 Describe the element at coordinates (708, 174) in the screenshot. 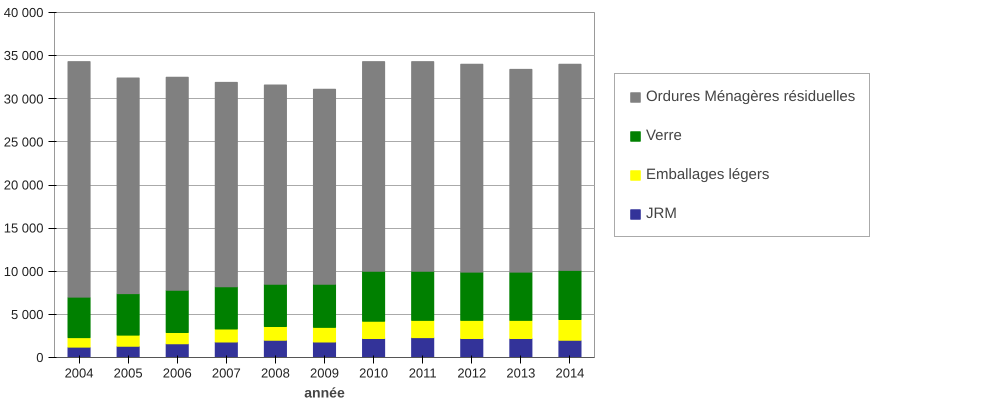

I see `legend-label: Emballages légers` at that location.